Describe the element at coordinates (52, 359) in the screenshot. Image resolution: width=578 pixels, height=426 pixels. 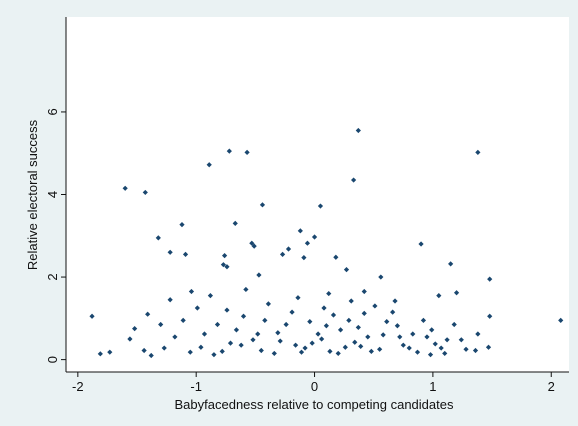
I see `y-tick-label: 0` at that location.